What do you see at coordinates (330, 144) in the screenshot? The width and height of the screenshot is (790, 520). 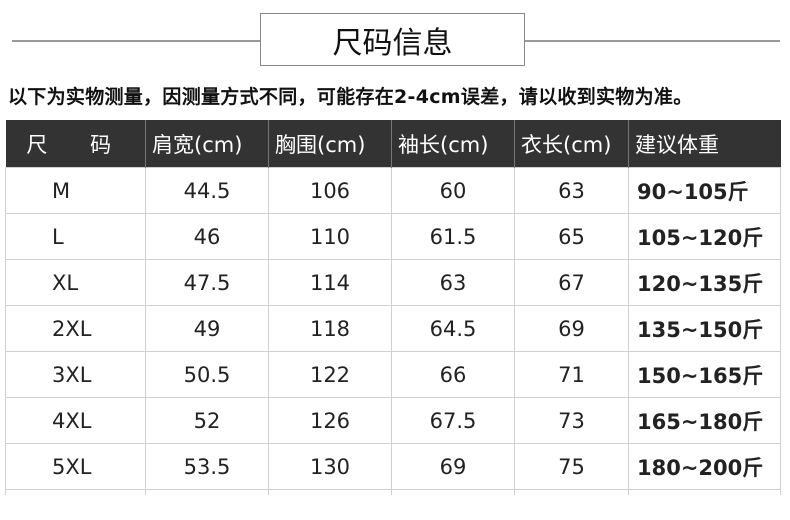 I see `column-header: 胸围(cm)` at bounding box center [330, 144].